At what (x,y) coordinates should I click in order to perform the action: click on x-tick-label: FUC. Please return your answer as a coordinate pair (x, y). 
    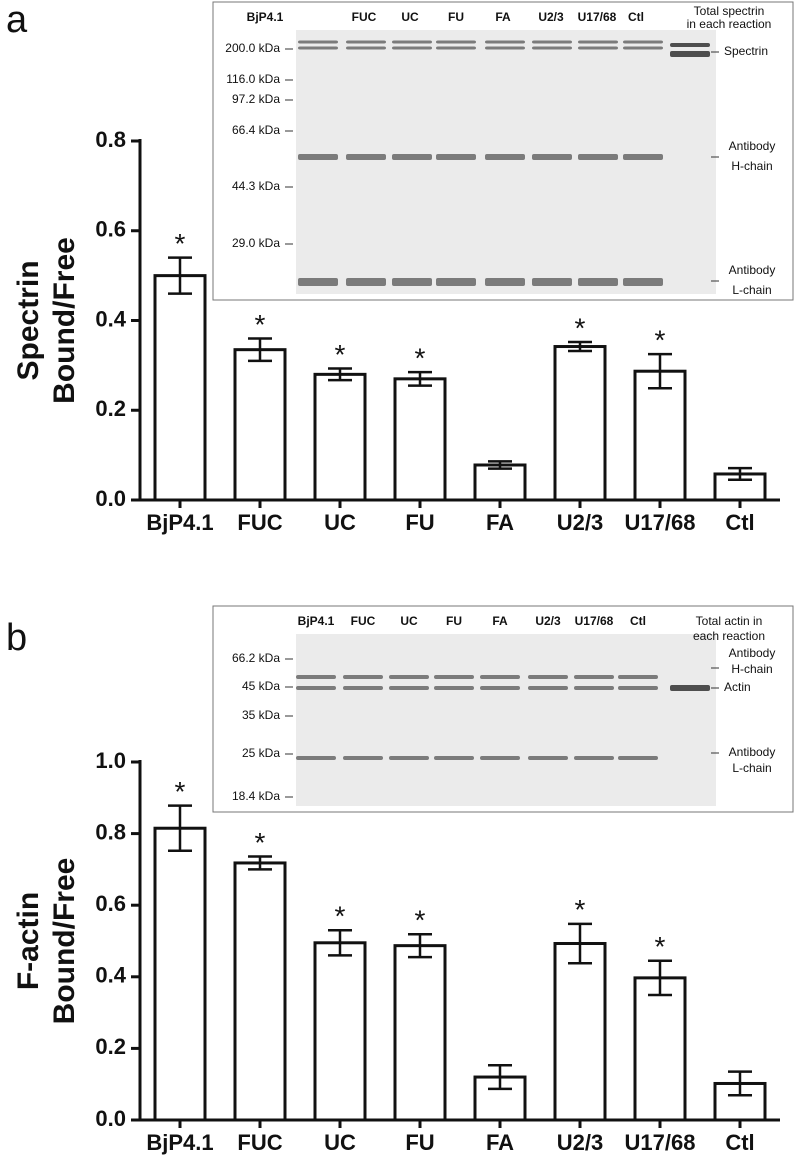
    Looking at the image, I should click on (259, 522).